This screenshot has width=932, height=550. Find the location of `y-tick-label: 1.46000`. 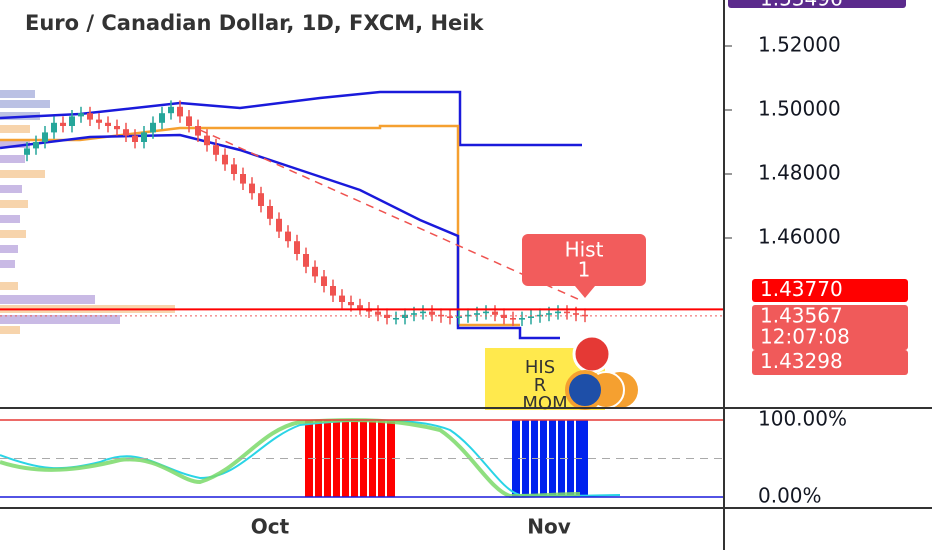

y-tick-label: 1.46000 is located at coordinates (799, 237).